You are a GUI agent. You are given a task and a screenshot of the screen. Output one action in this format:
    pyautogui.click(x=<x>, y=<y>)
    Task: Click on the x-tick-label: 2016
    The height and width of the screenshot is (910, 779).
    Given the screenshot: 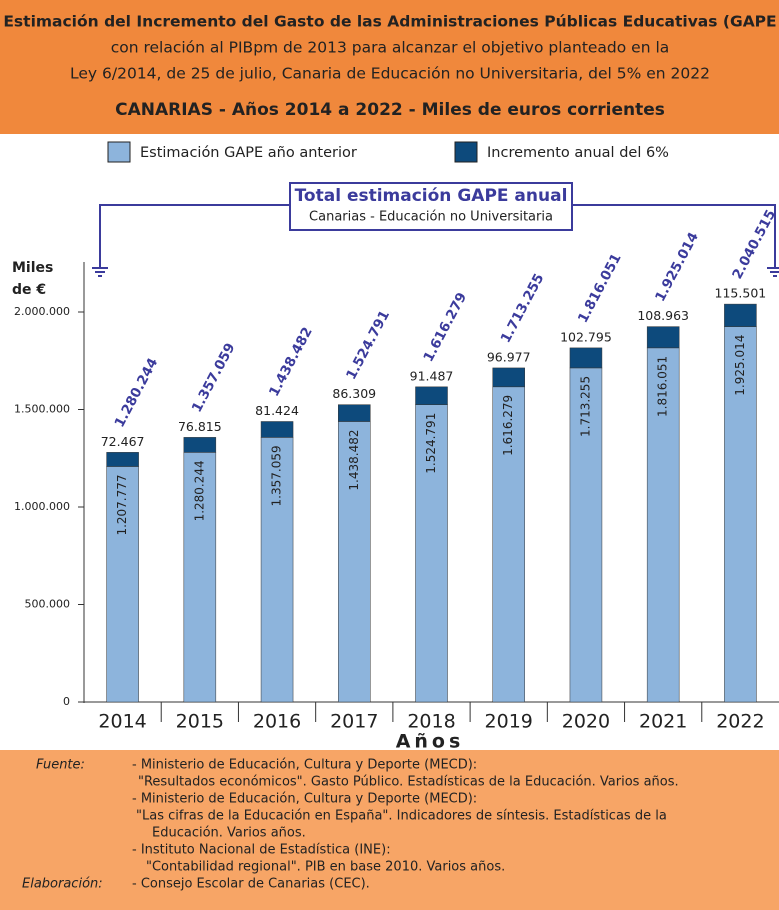 What is the action you would take?
    pyautogui.click(x=277, y=722)
    